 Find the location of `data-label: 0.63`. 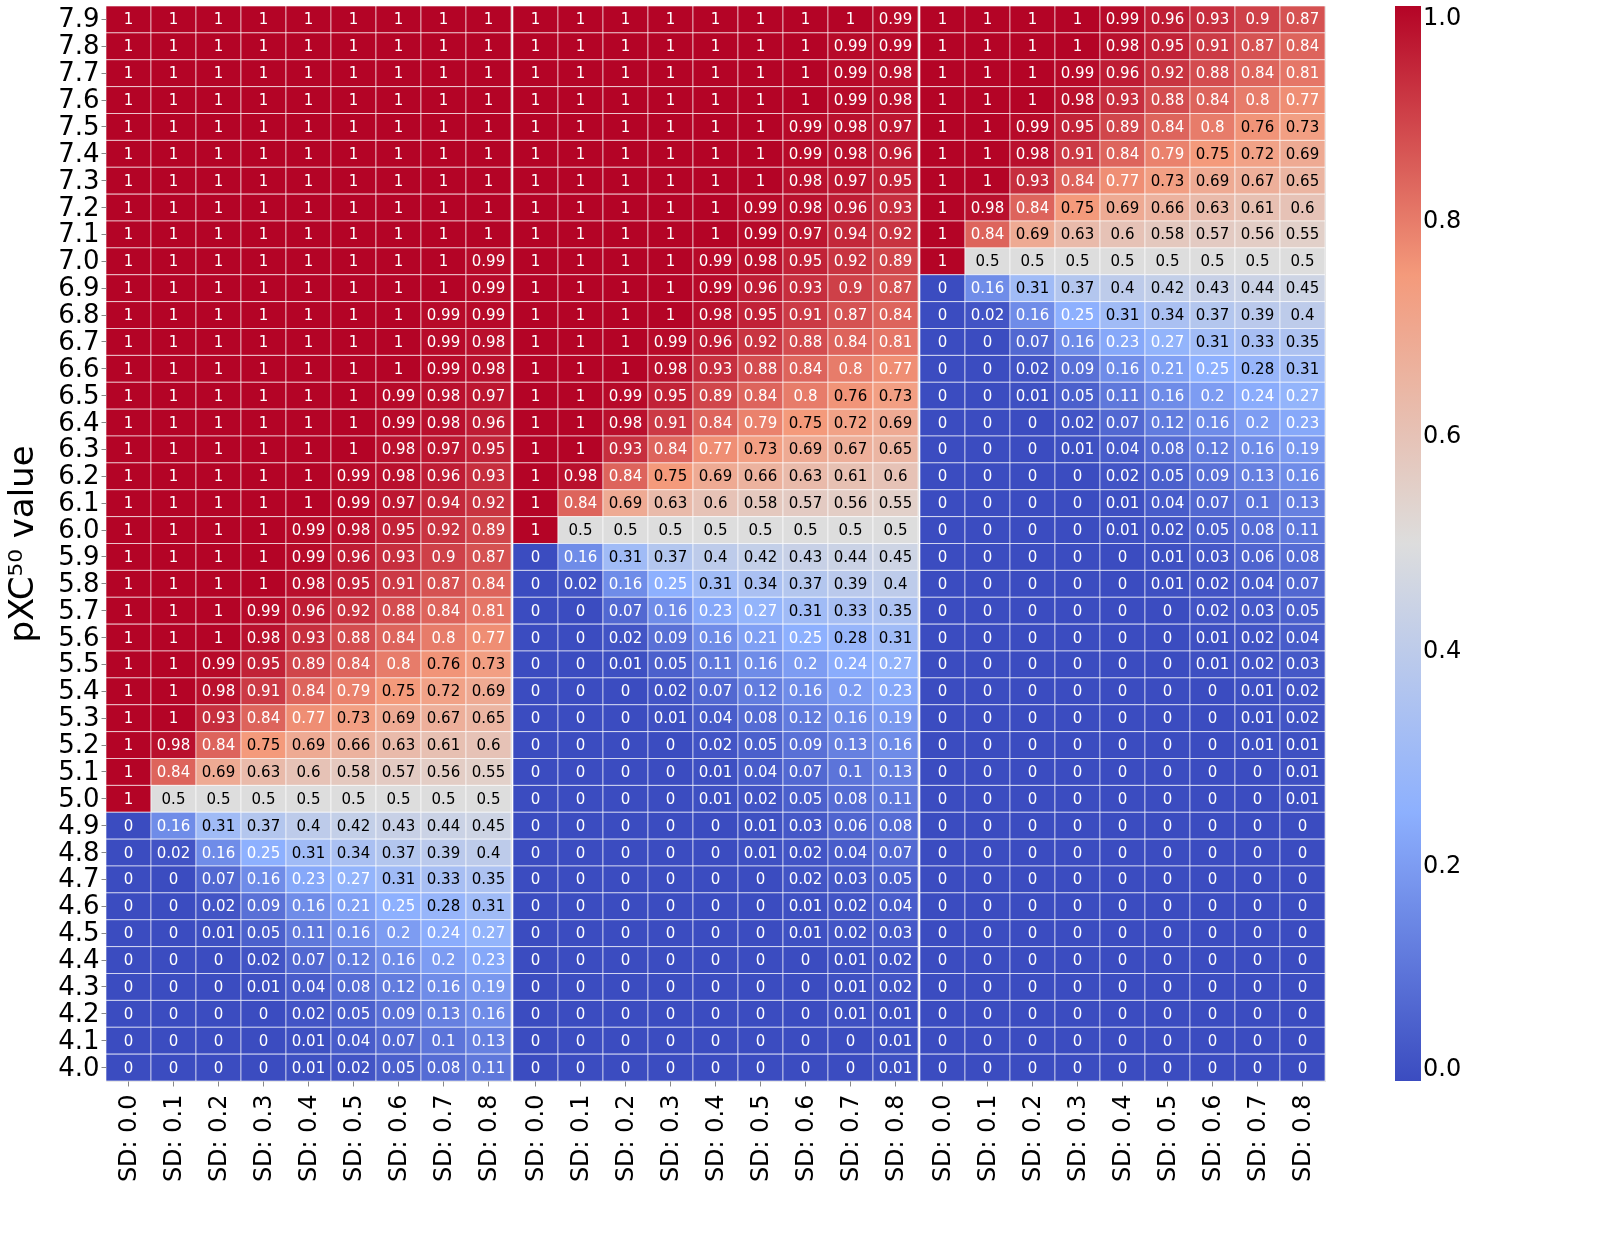

data-label: 0.63 is located at coordinates (670, 503).